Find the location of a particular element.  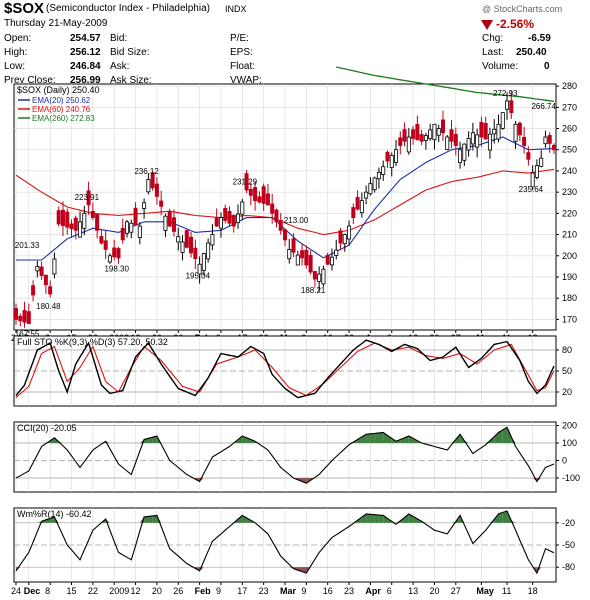

eps-label: EPS: is located at coordinates (241, 52).